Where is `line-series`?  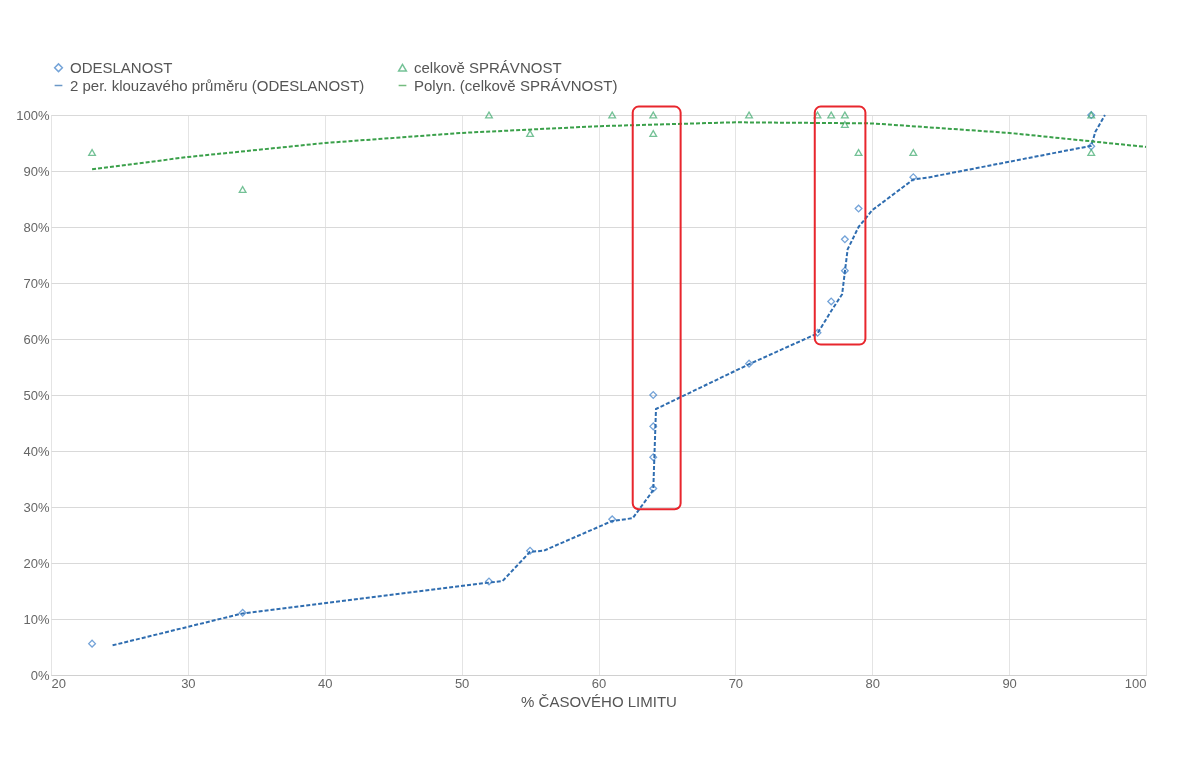 line-series is located at coordinates (619, 146).